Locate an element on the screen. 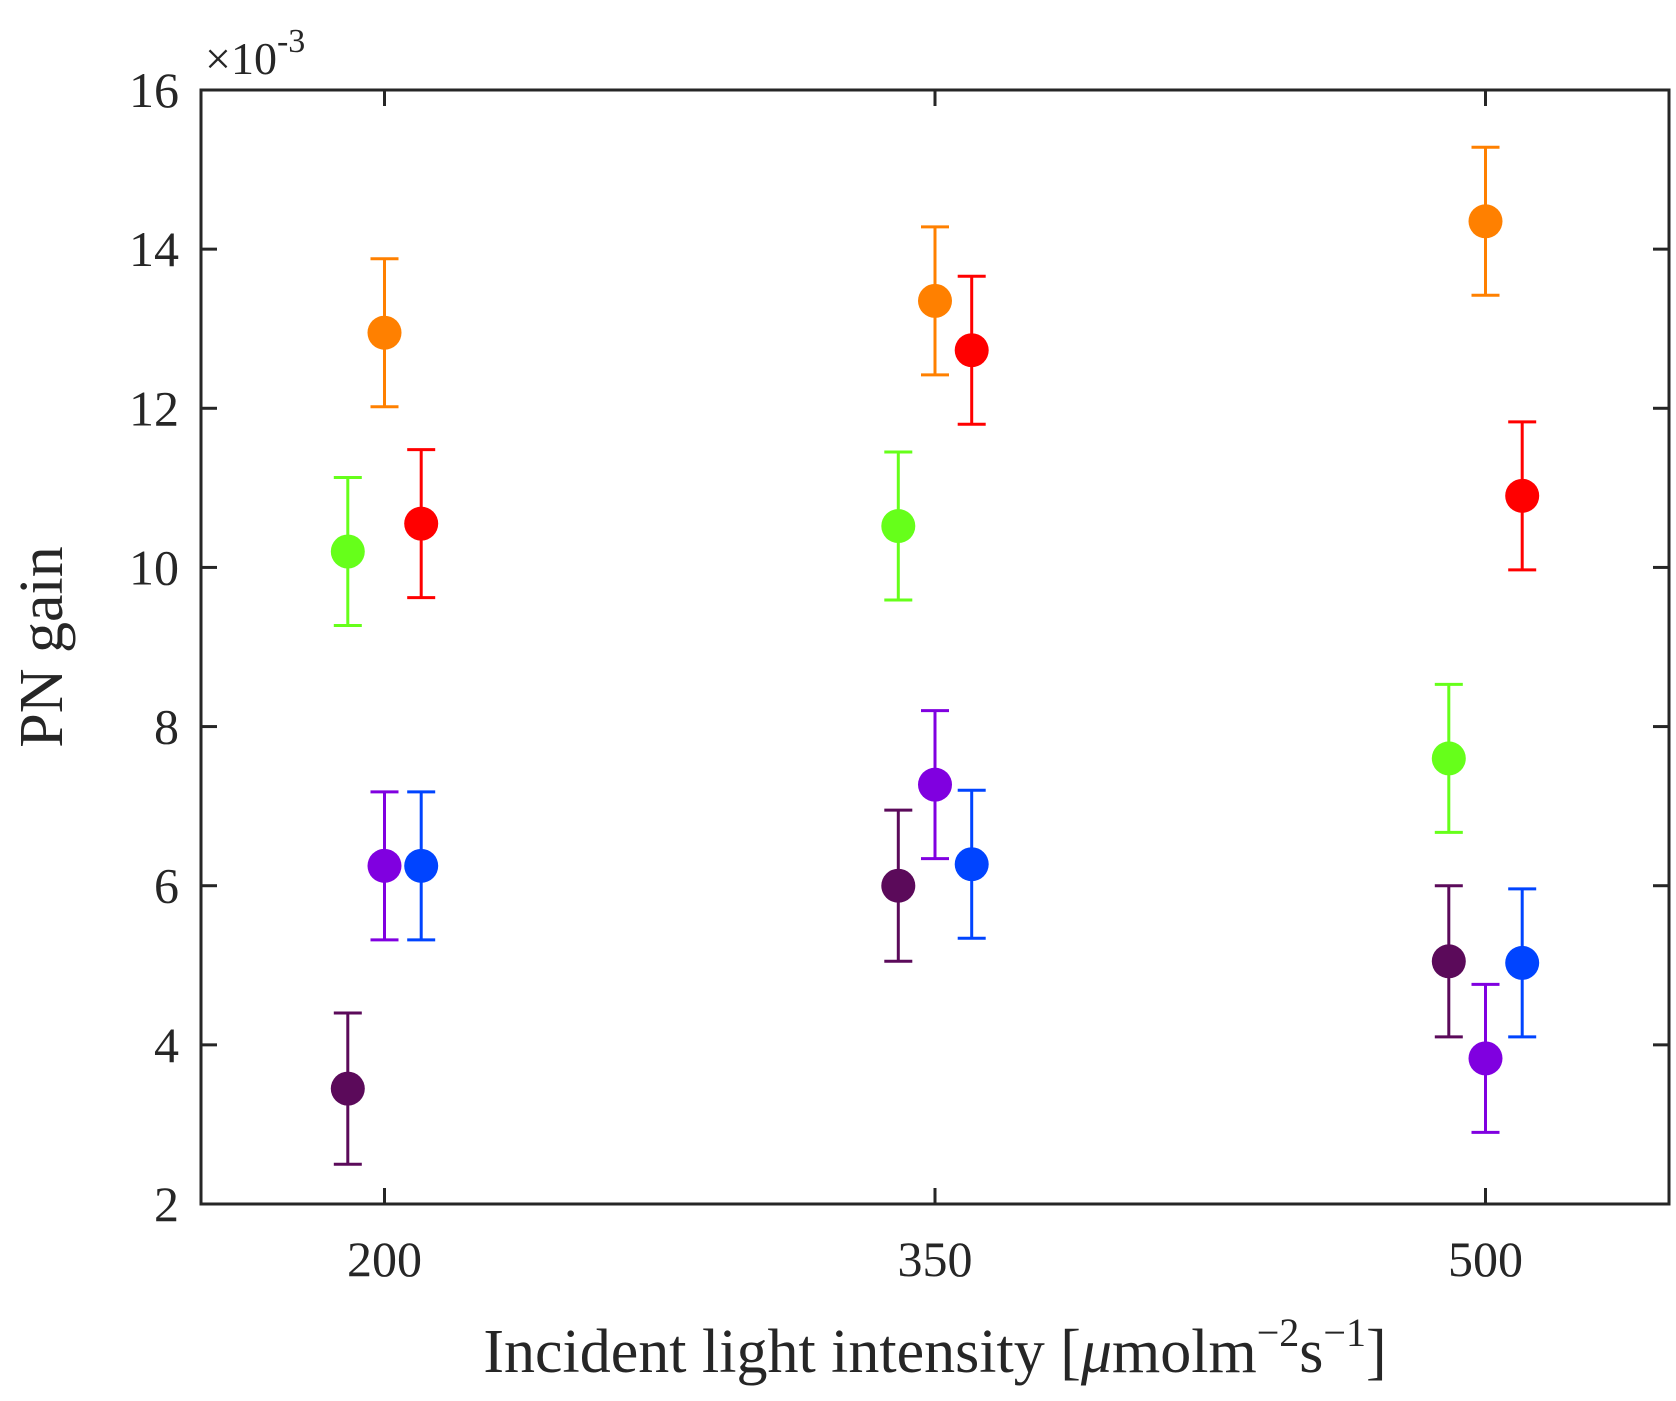 This screenshot has height=1401, width=1676. y-tick-label: 8 is located at coordinates (166, 727).